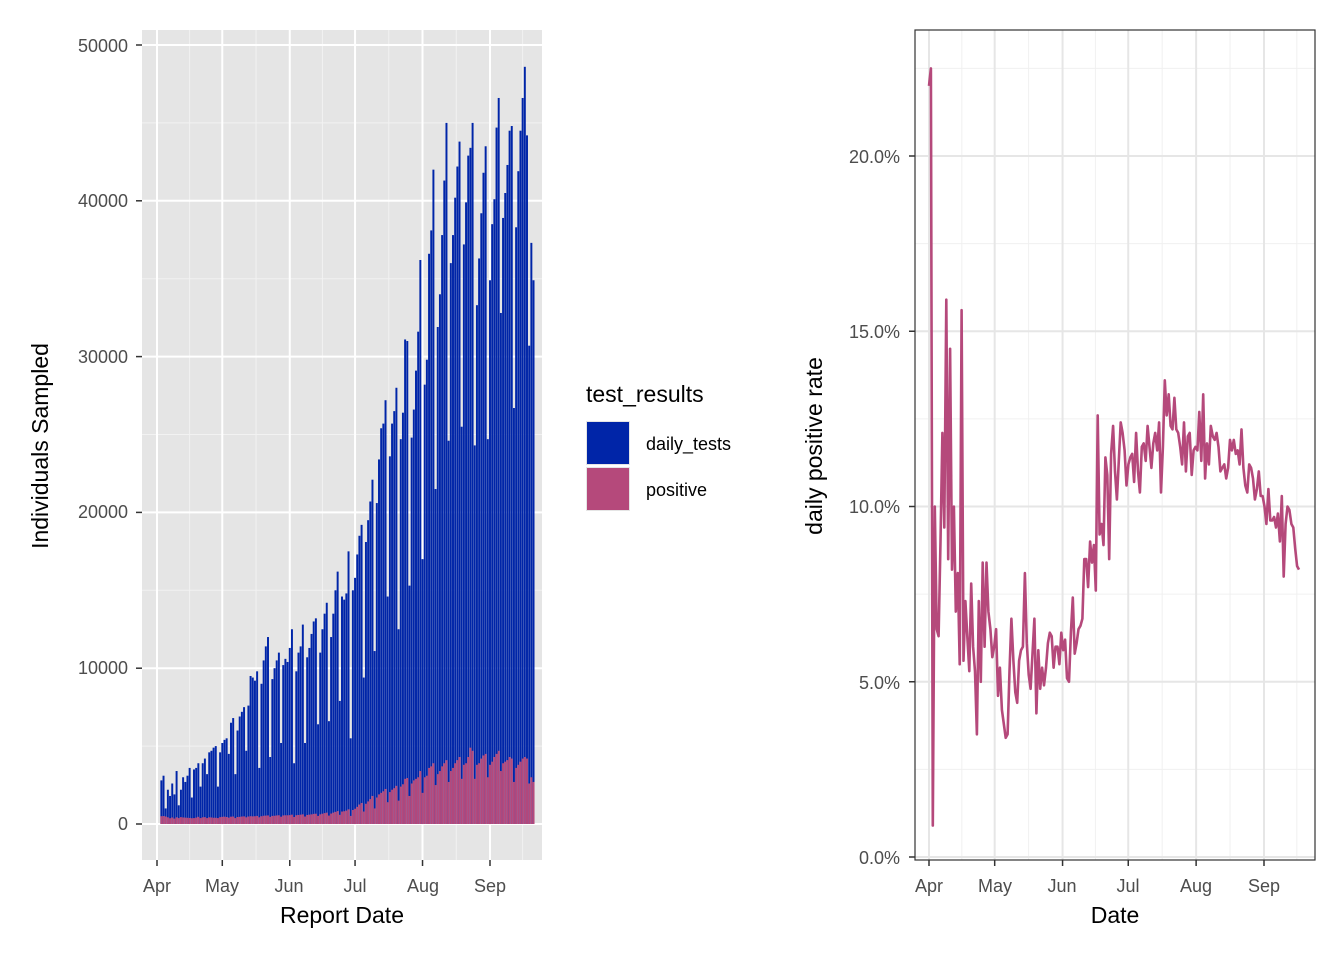 This screenshot has width=1344, height=960. What do you see at coordinates (288, 886) in the screenshot?
I see `bar-x-tick-label: Jun` at bounding box center [288, 886].